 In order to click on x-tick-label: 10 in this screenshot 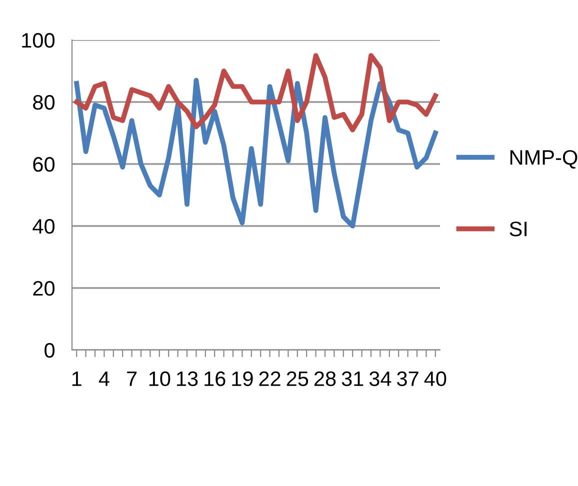, I will do `click(159, 378)`.